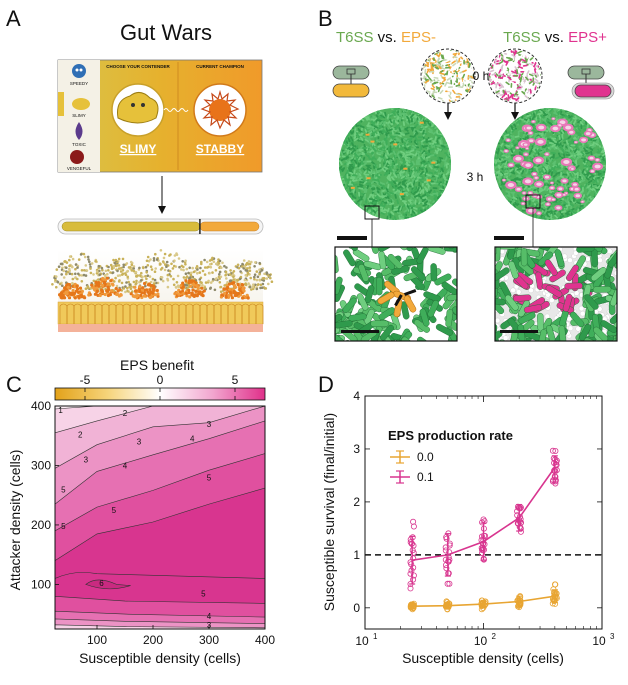 Image resolution: width=628 pixels, height=685 pixels. I want to click on character-toxic: TOXIC, so click(79, 134).